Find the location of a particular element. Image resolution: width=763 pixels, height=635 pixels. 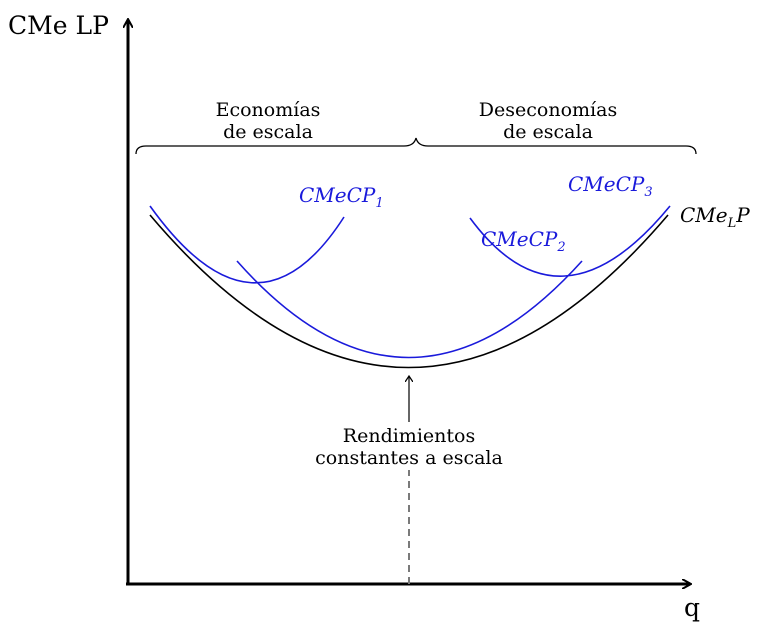

long-run-curve-label-tail: P is located at coordinates (742, 215).